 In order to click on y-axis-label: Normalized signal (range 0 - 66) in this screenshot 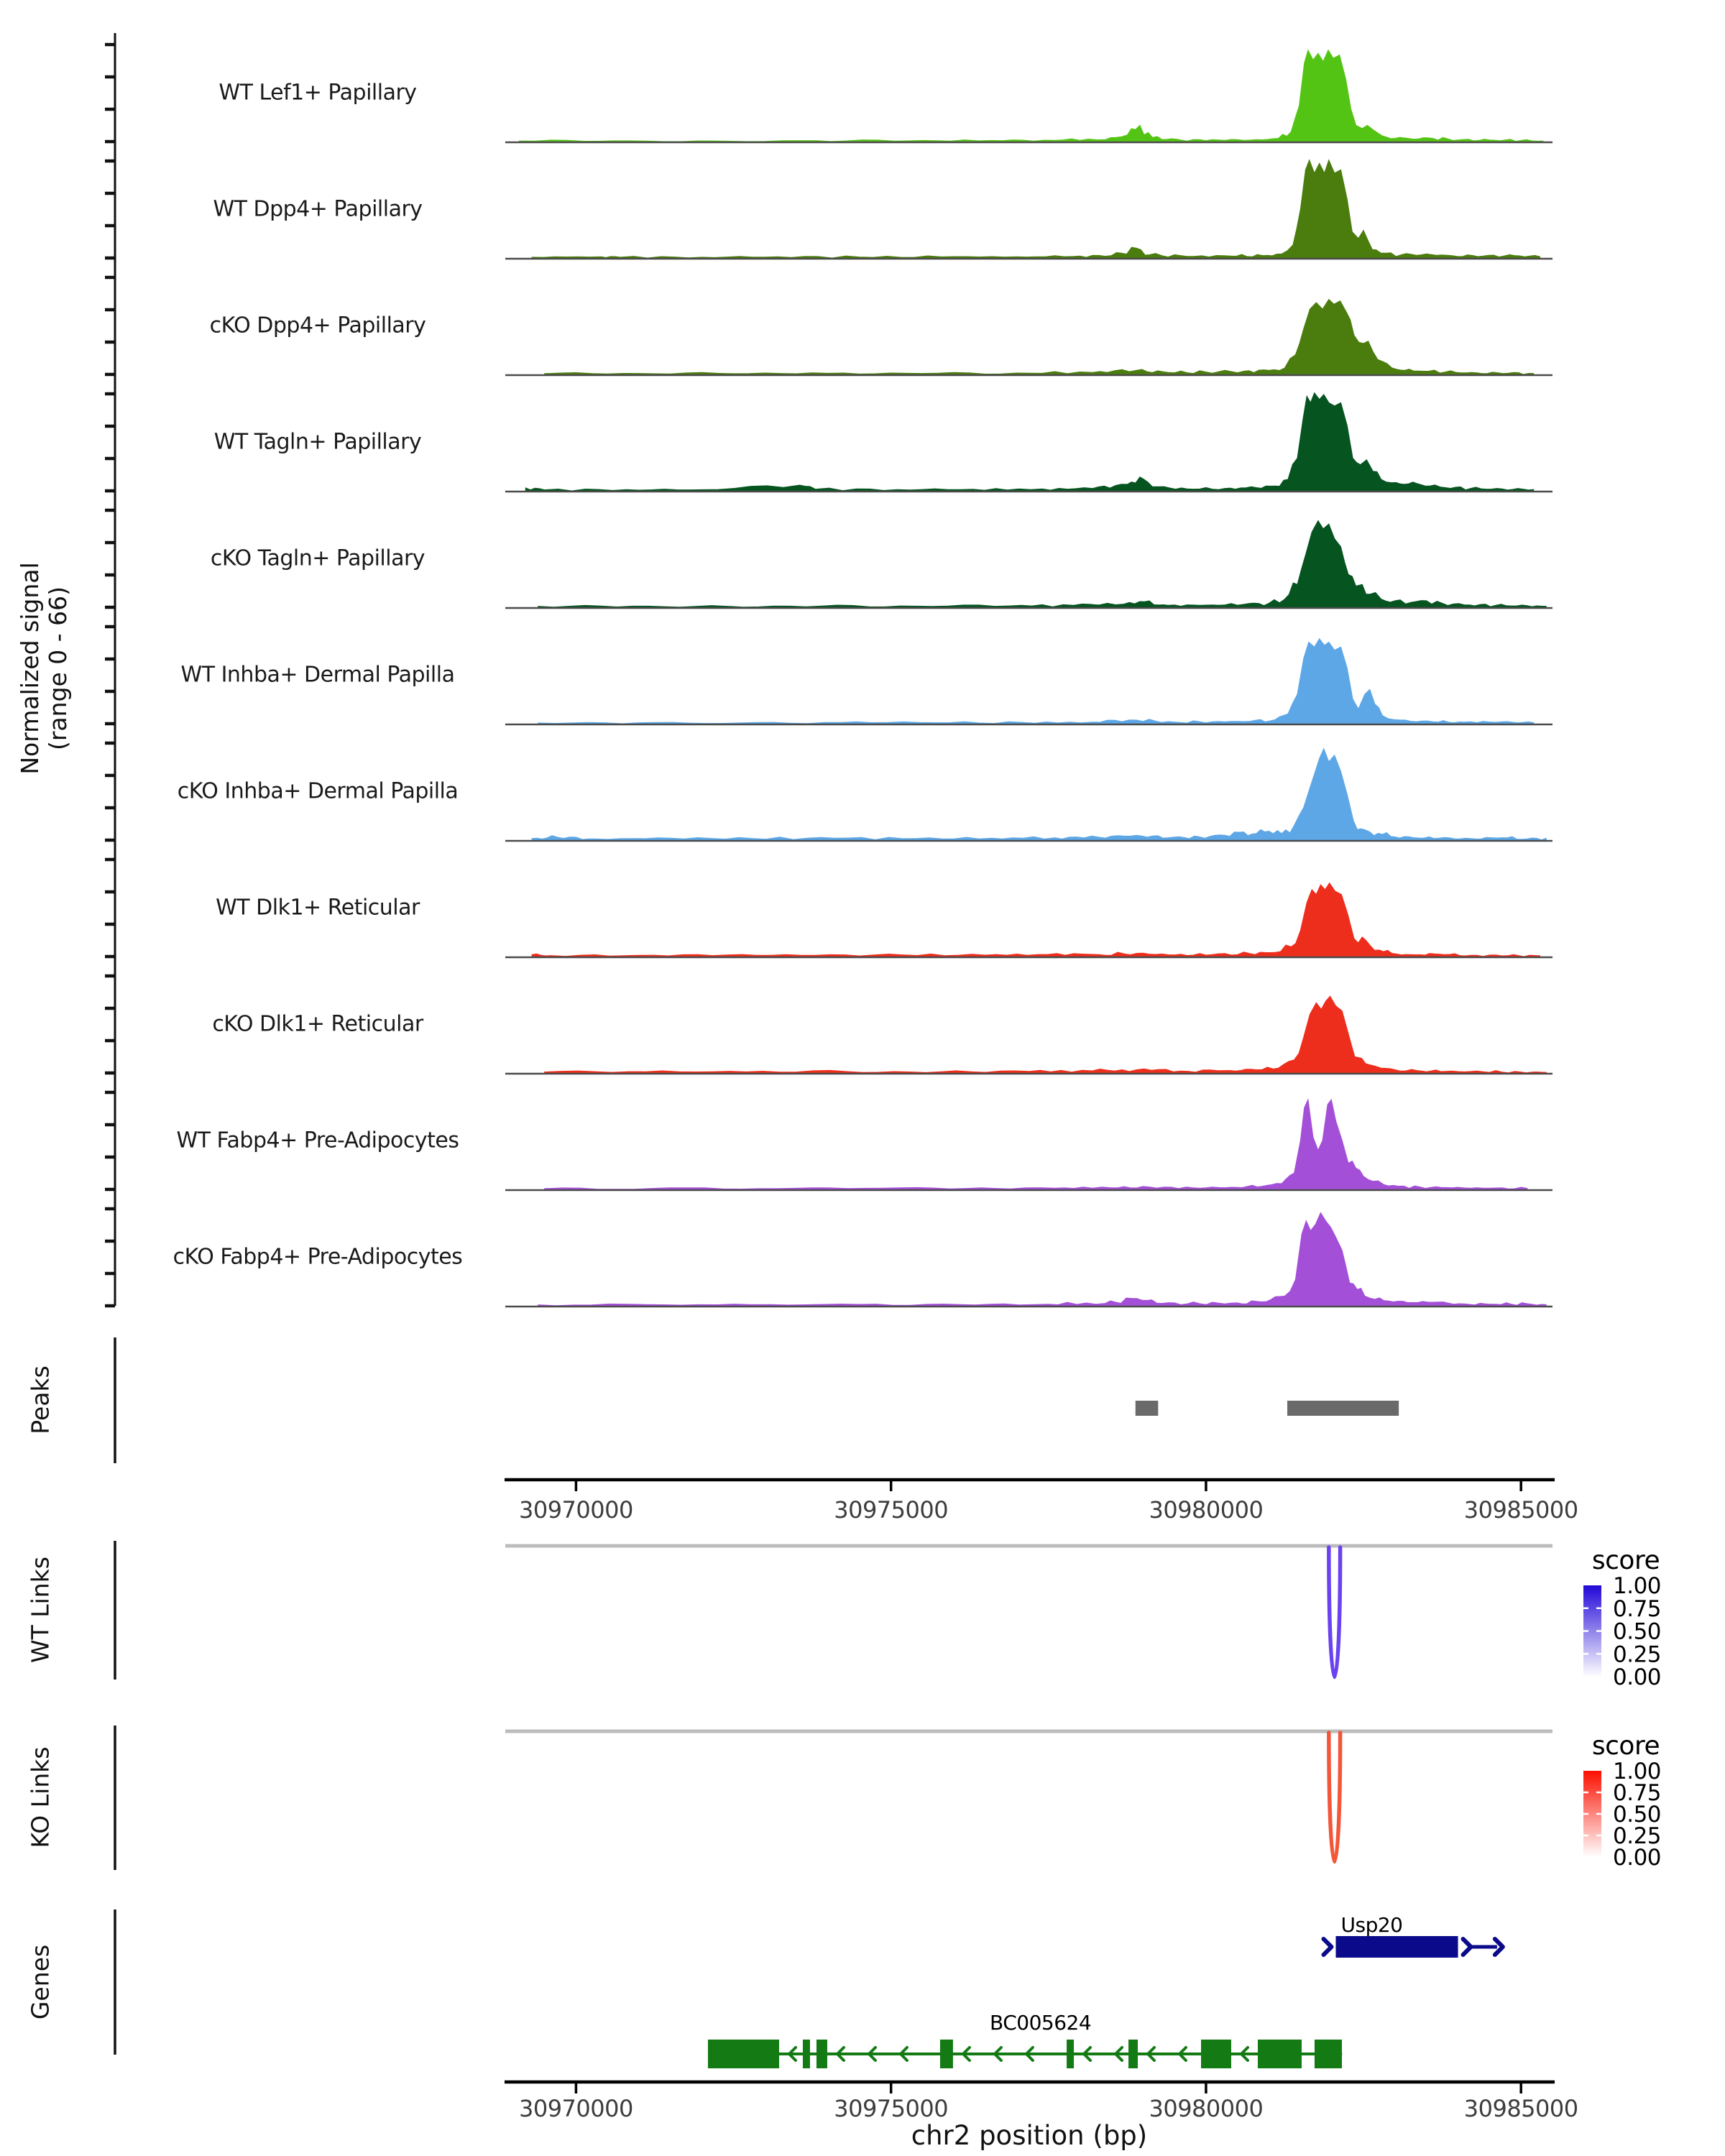, I will do `click(44, 668)`.